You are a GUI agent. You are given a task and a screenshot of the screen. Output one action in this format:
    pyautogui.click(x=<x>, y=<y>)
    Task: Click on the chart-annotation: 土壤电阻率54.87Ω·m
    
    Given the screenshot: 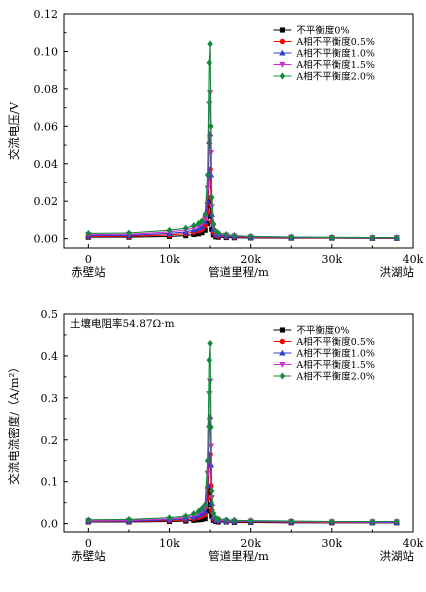 What is the action you would take?
    pyautogui.click(x=122, y=323)
    